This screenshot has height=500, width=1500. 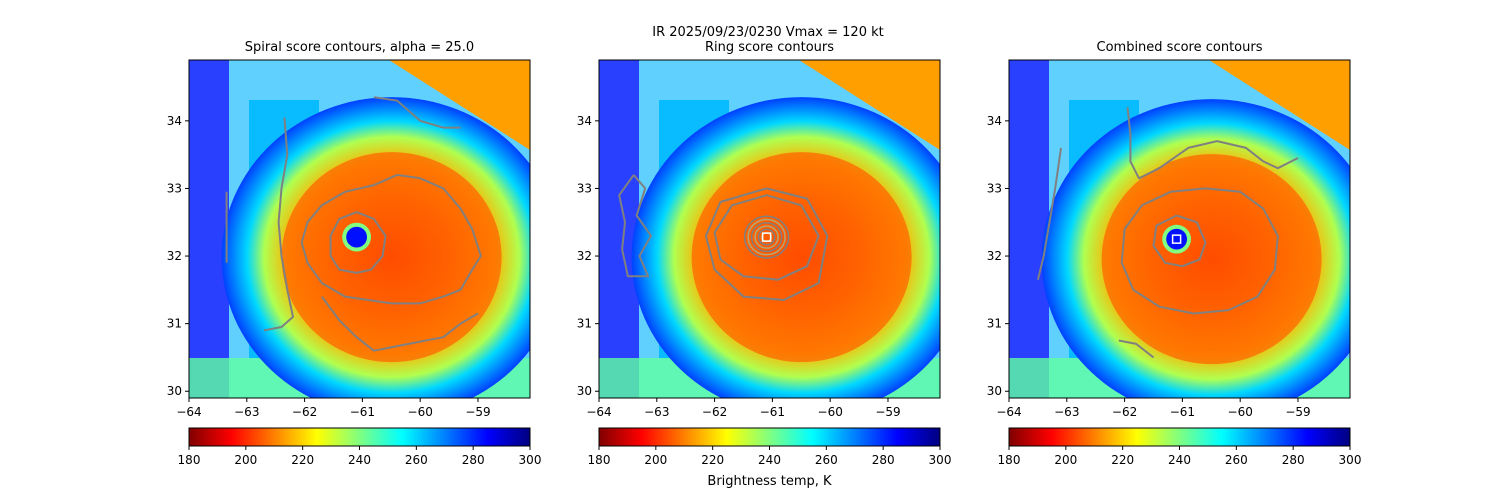 I want to click on figure-suptitle: IR 2025/09/23/0230 Vmax = 120 kt, so click(x=767, y=32).